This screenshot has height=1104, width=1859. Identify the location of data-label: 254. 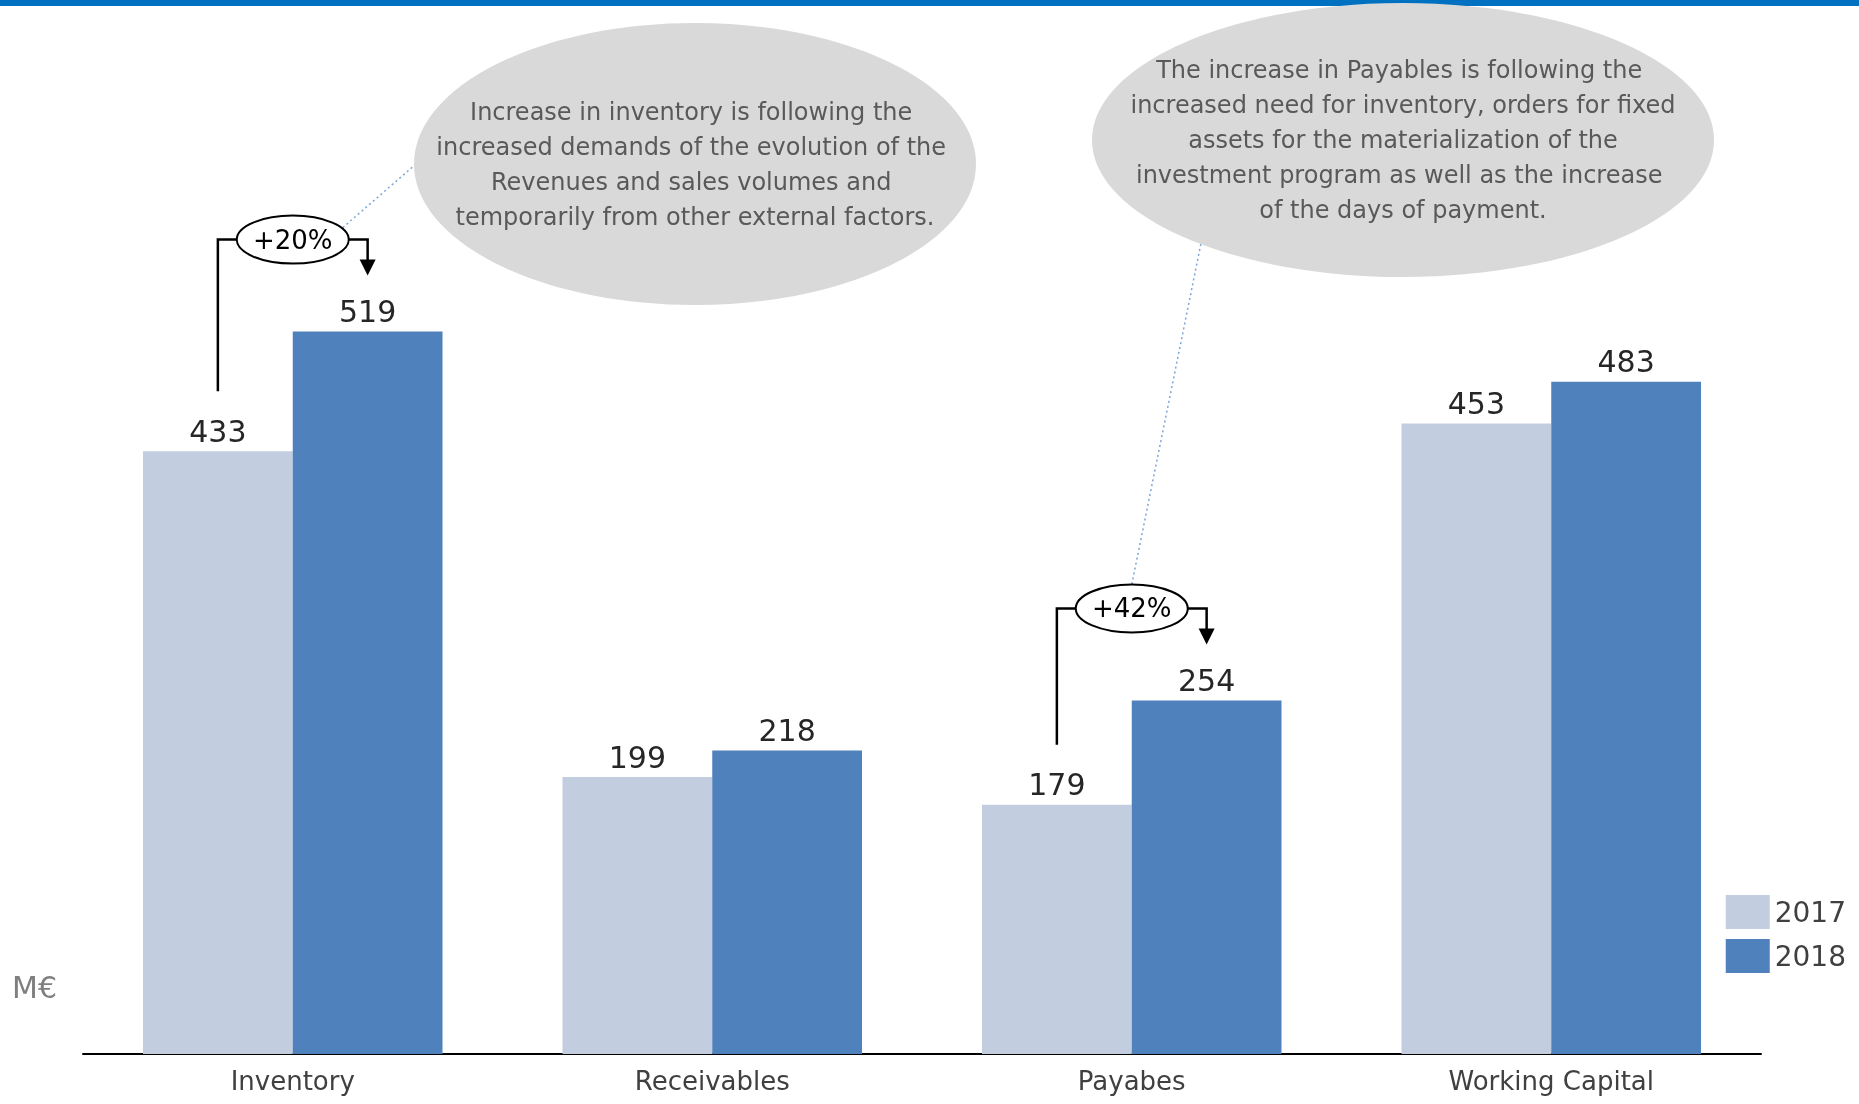
(1207, 680).